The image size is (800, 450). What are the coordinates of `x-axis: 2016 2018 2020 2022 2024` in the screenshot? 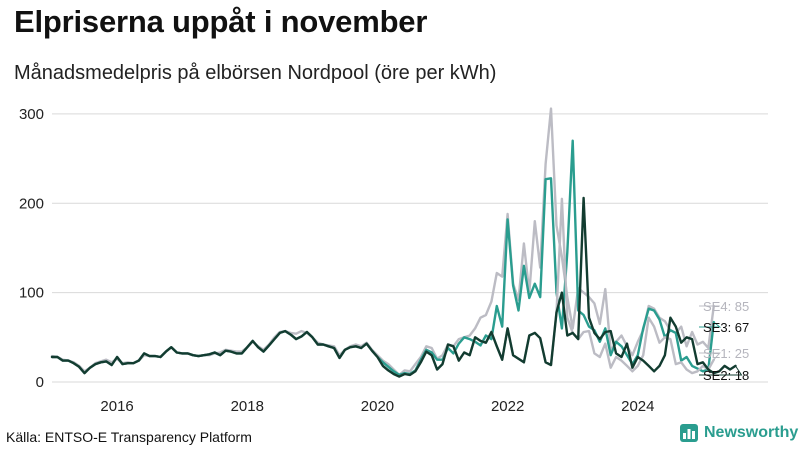 It's located at (377, 406).